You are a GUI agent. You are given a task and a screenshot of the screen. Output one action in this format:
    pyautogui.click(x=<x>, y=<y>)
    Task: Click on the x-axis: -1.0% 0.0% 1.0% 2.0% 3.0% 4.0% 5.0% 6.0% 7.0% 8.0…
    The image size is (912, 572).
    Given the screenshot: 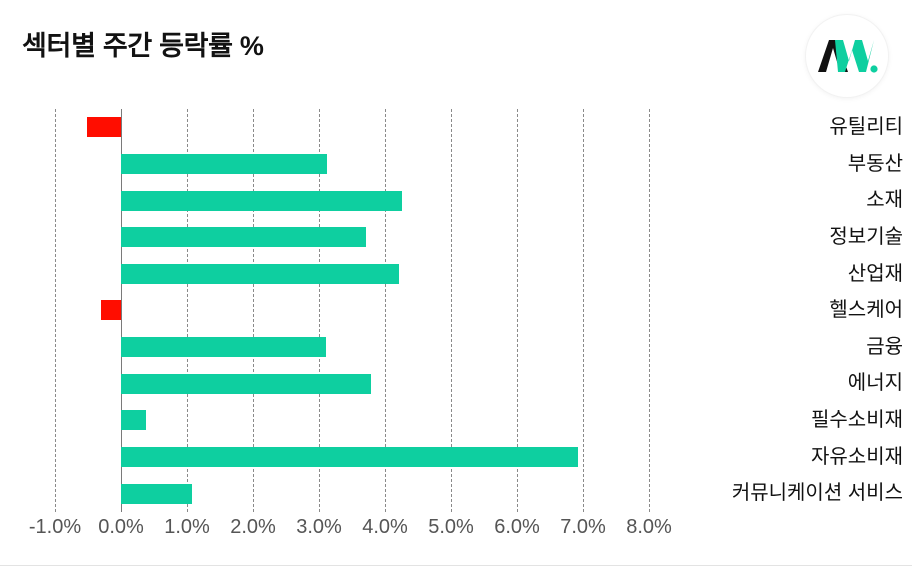 What is the action you would take?
    pyautogui.click(x=350, y=531)
    